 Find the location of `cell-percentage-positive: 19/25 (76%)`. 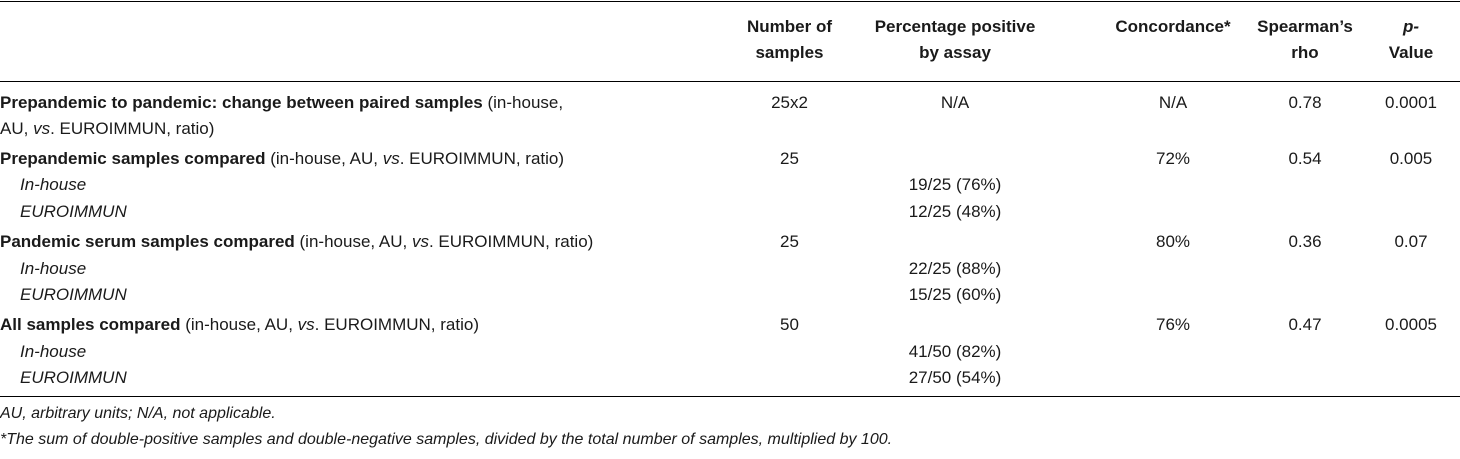

cell-percentage-positive: 19/25 (76%) is located at coordinates (955, 184).